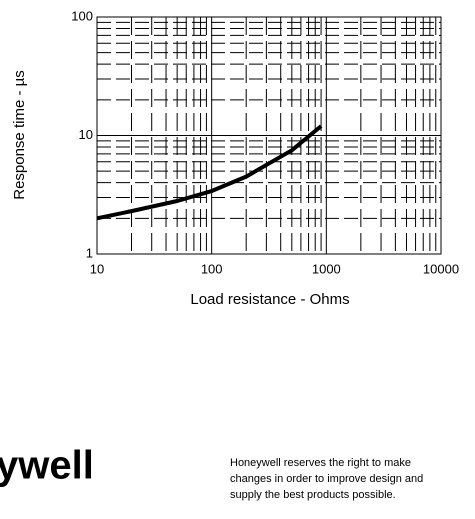 This screenshot has height=519, width=475. Describe the element at coordinates (89, 252) in the screenshot. I see `y-tick-label: 1` at that location.